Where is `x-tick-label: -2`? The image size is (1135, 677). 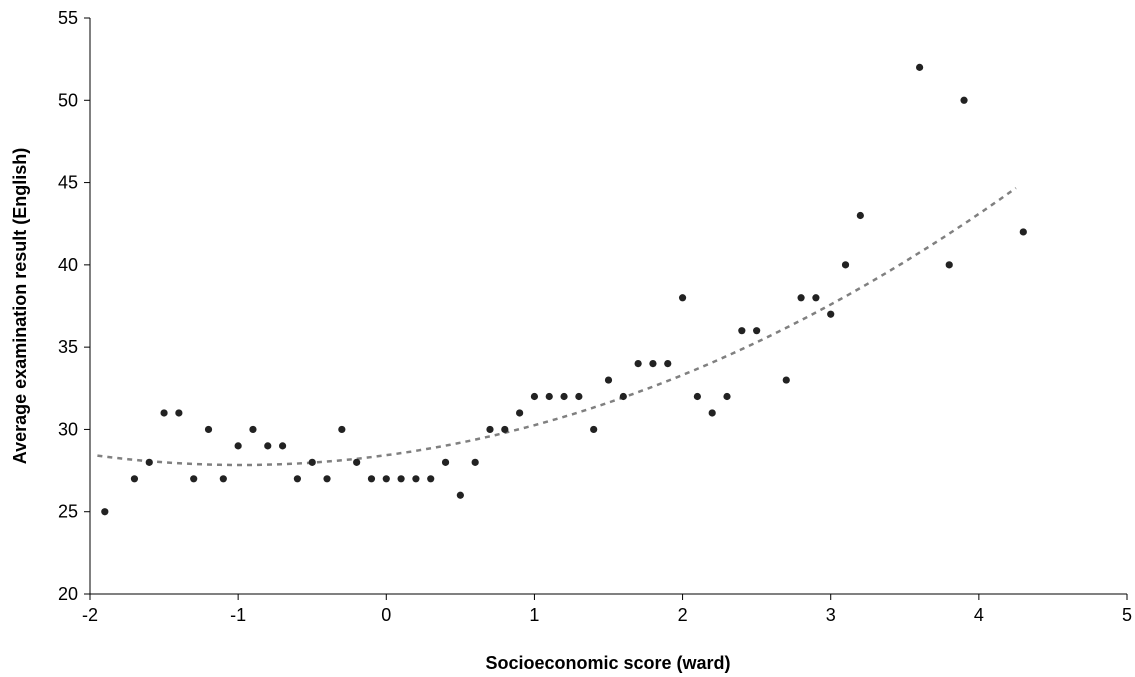
x-tick-label: -2 is located at coordinates (90, 615).